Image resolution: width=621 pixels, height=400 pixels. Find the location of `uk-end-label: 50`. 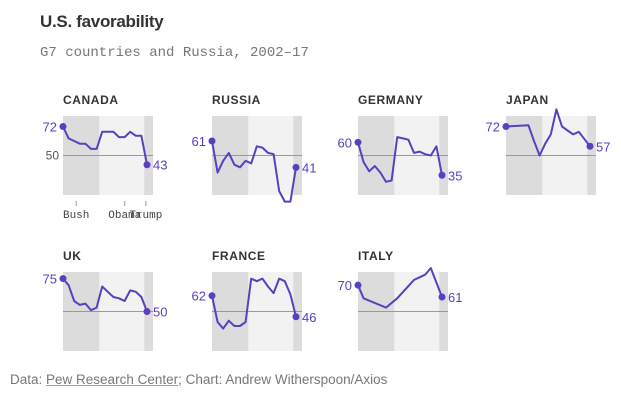

uk-end-label: 50 is located at coordinates (160, 312).